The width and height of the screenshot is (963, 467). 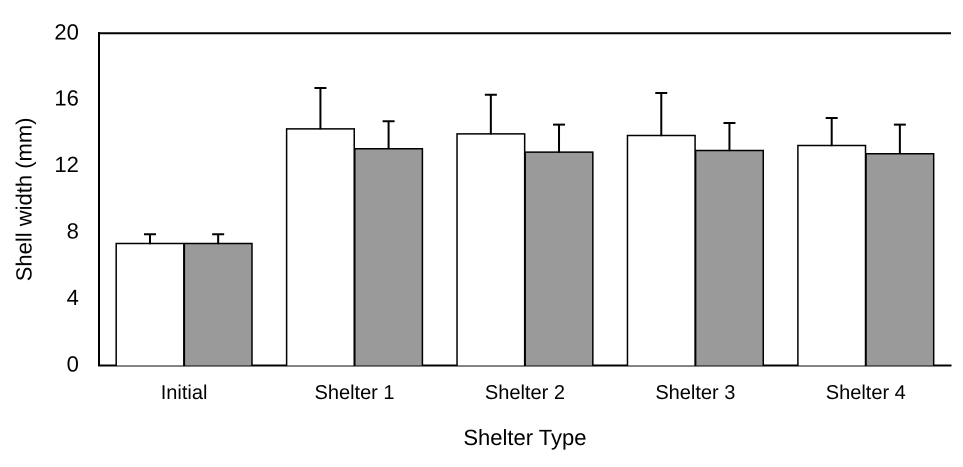 What do you see at coordinates (72, 297) in the screenshot?
I see `y-tick-label: 4` at bounding box center [72, 297].